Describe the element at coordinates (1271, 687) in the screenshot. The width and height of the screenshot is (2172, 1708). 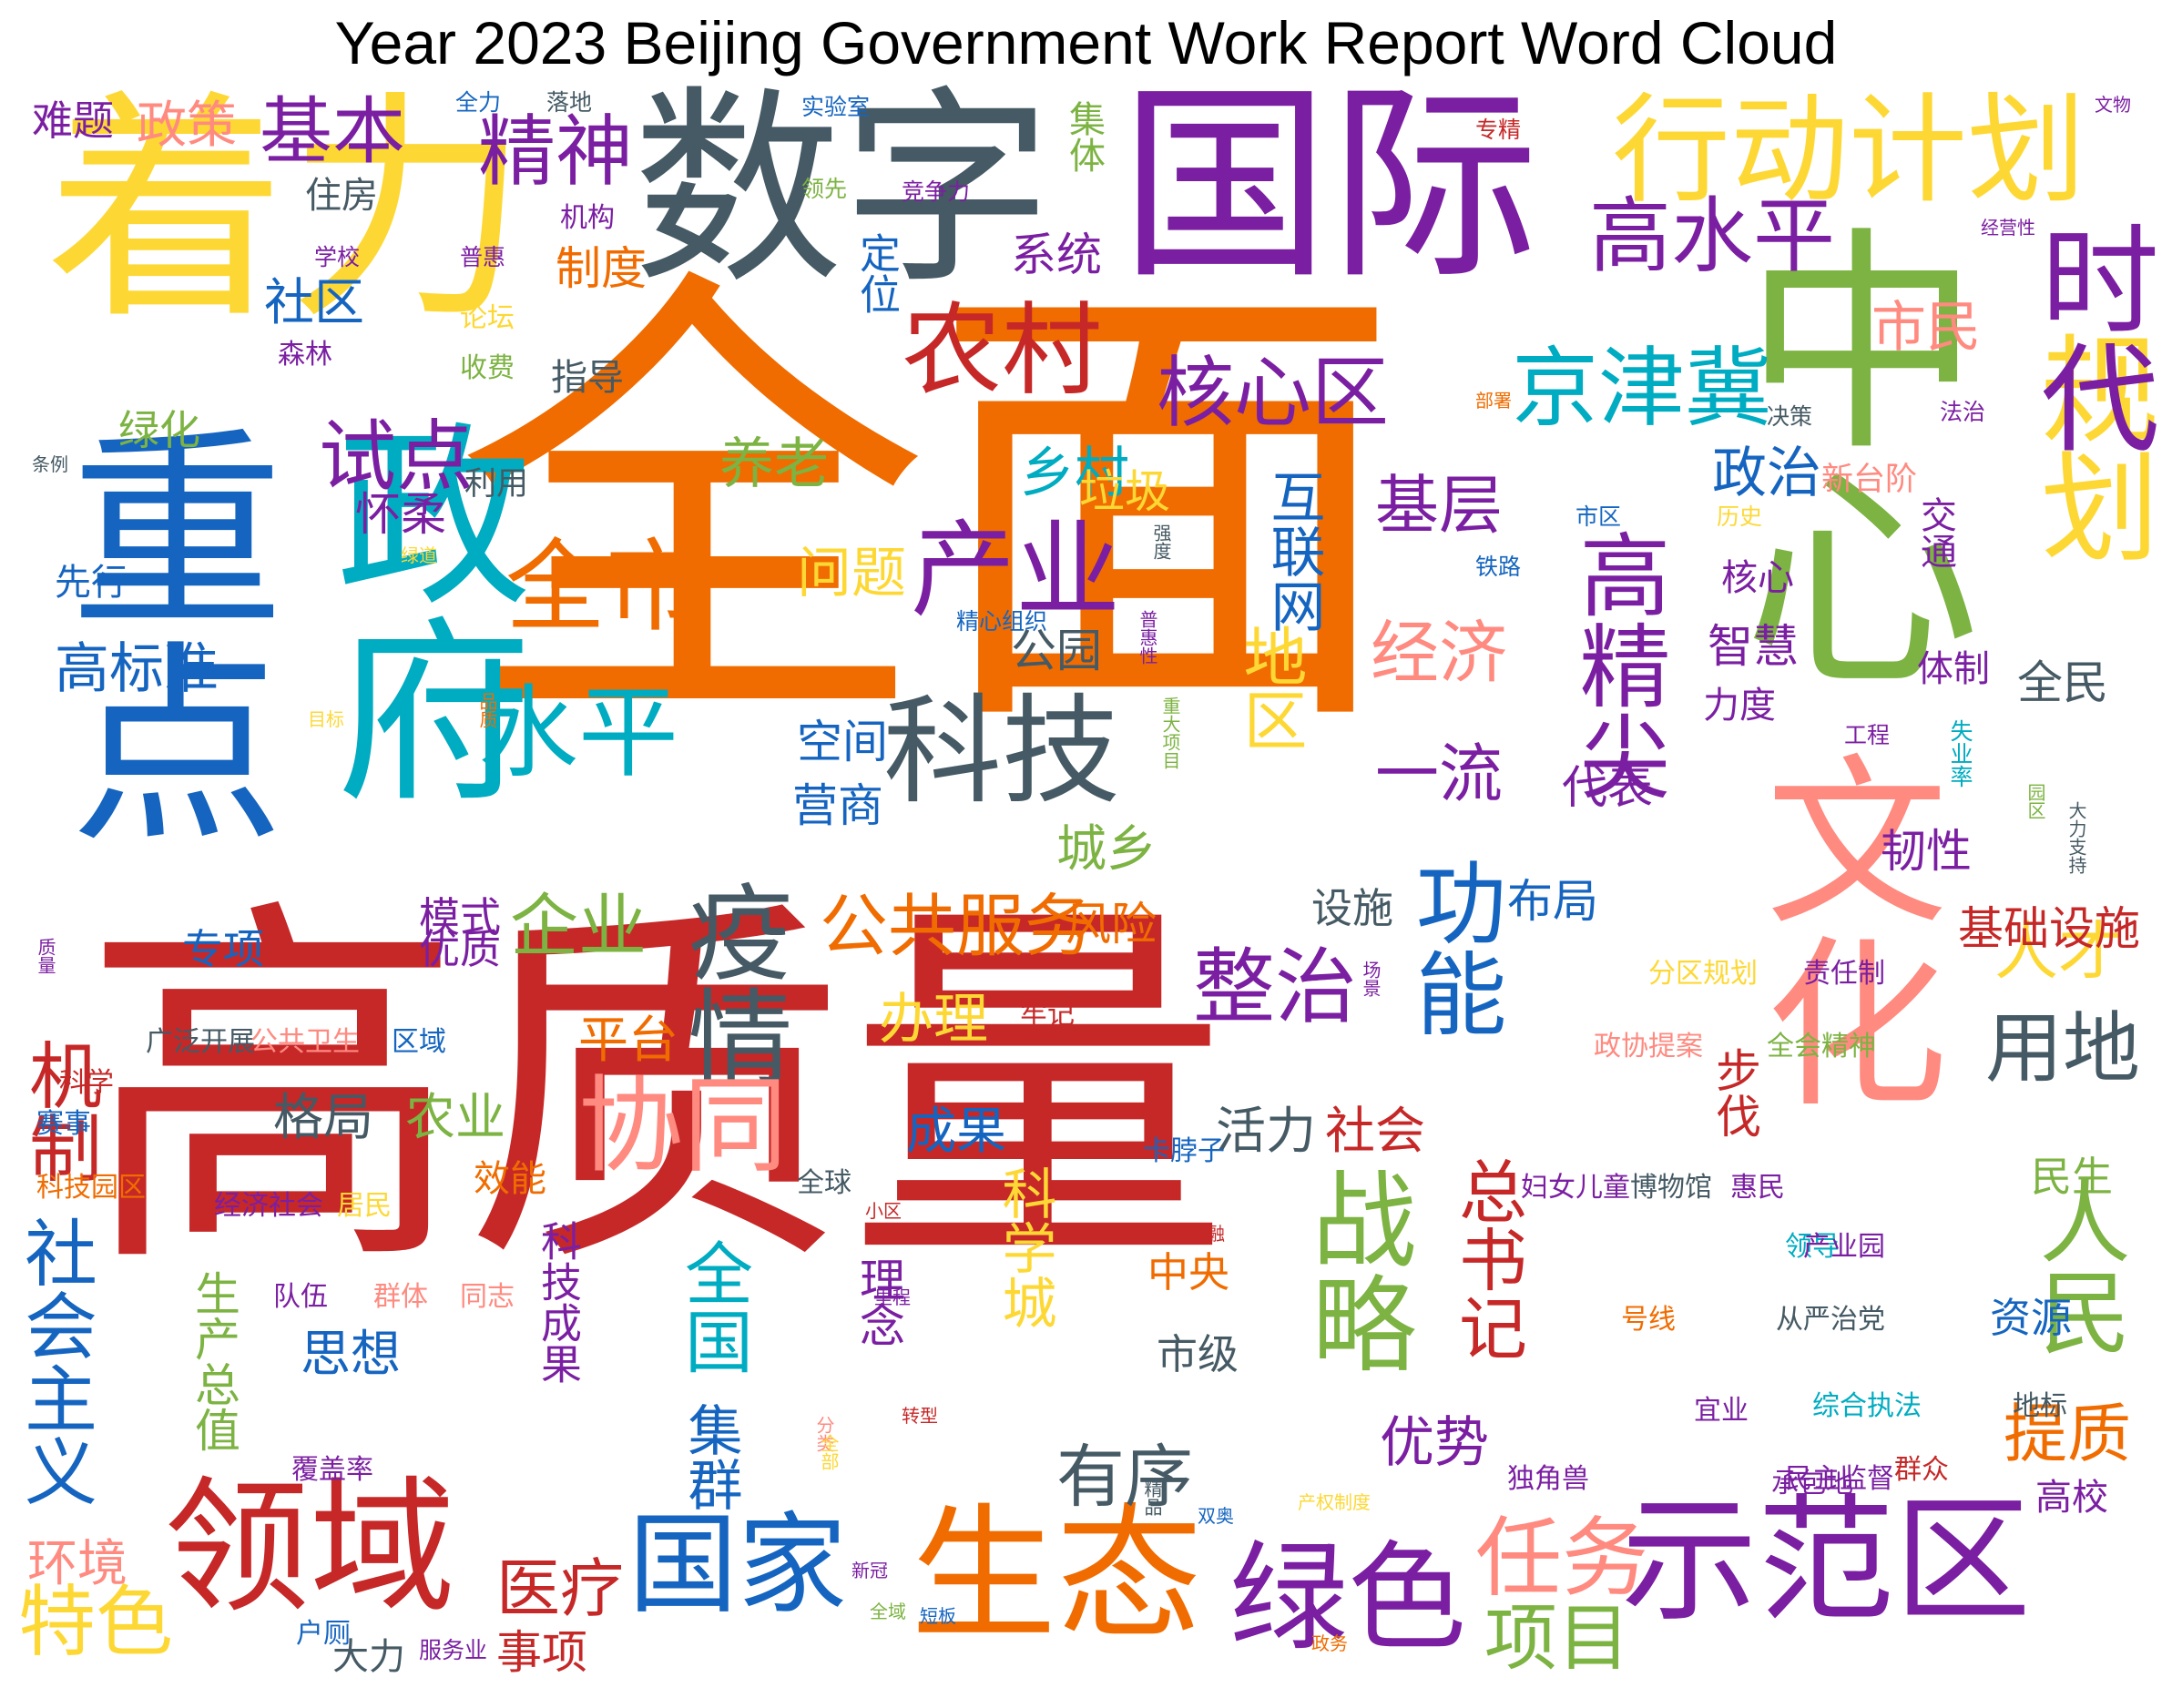
I see `word-57: 地区` at that location.